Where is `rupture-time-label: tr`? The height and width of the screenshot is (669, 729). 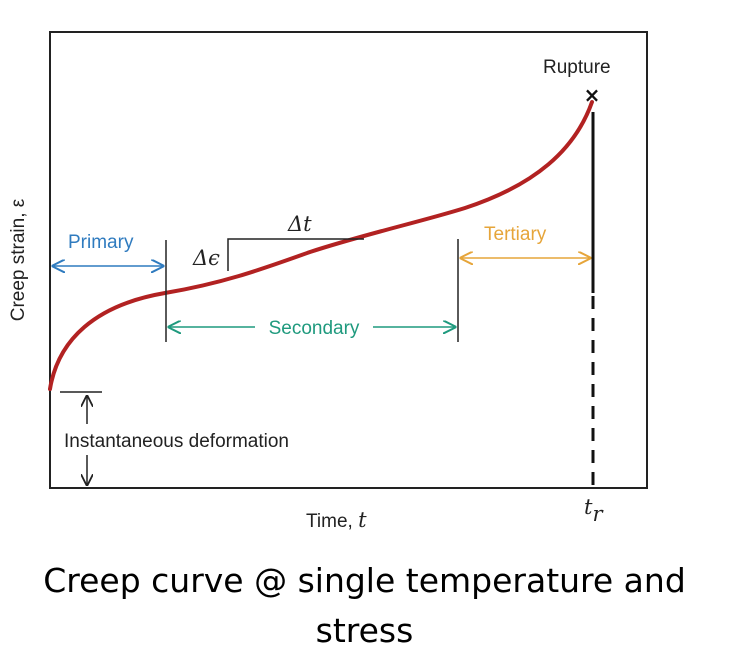
rupture-time-label: tr is located at coordinates (594, 510).